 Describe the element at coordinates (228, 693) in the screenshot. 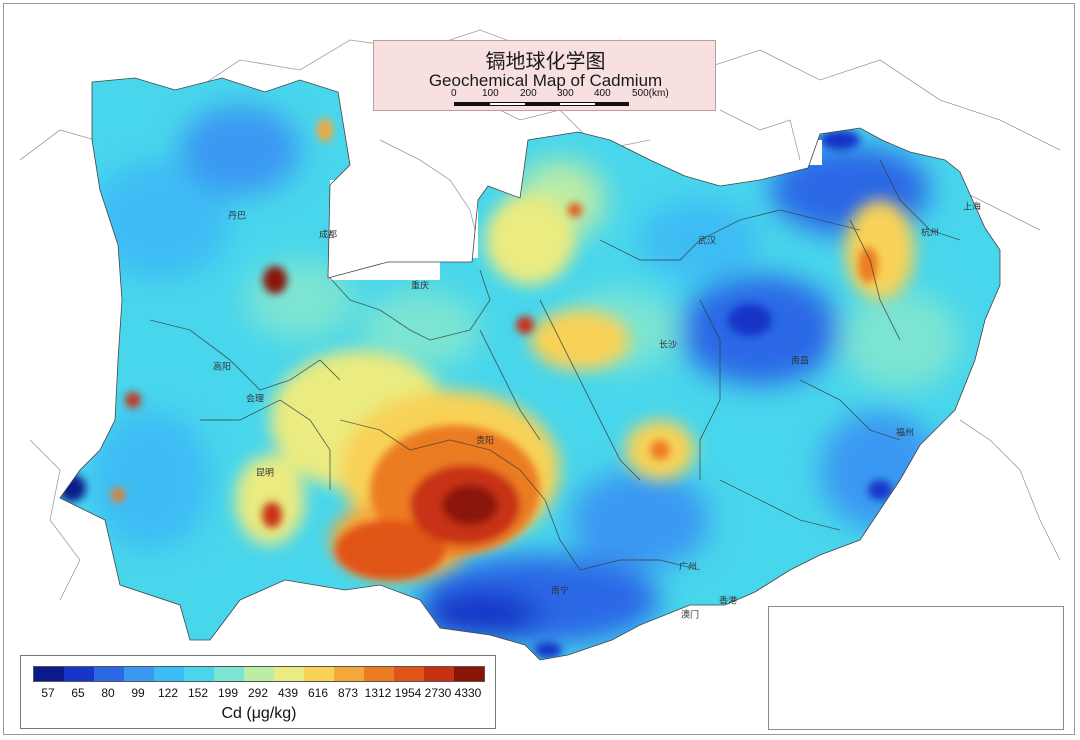

I see `legend-value-label: 199` at that location.